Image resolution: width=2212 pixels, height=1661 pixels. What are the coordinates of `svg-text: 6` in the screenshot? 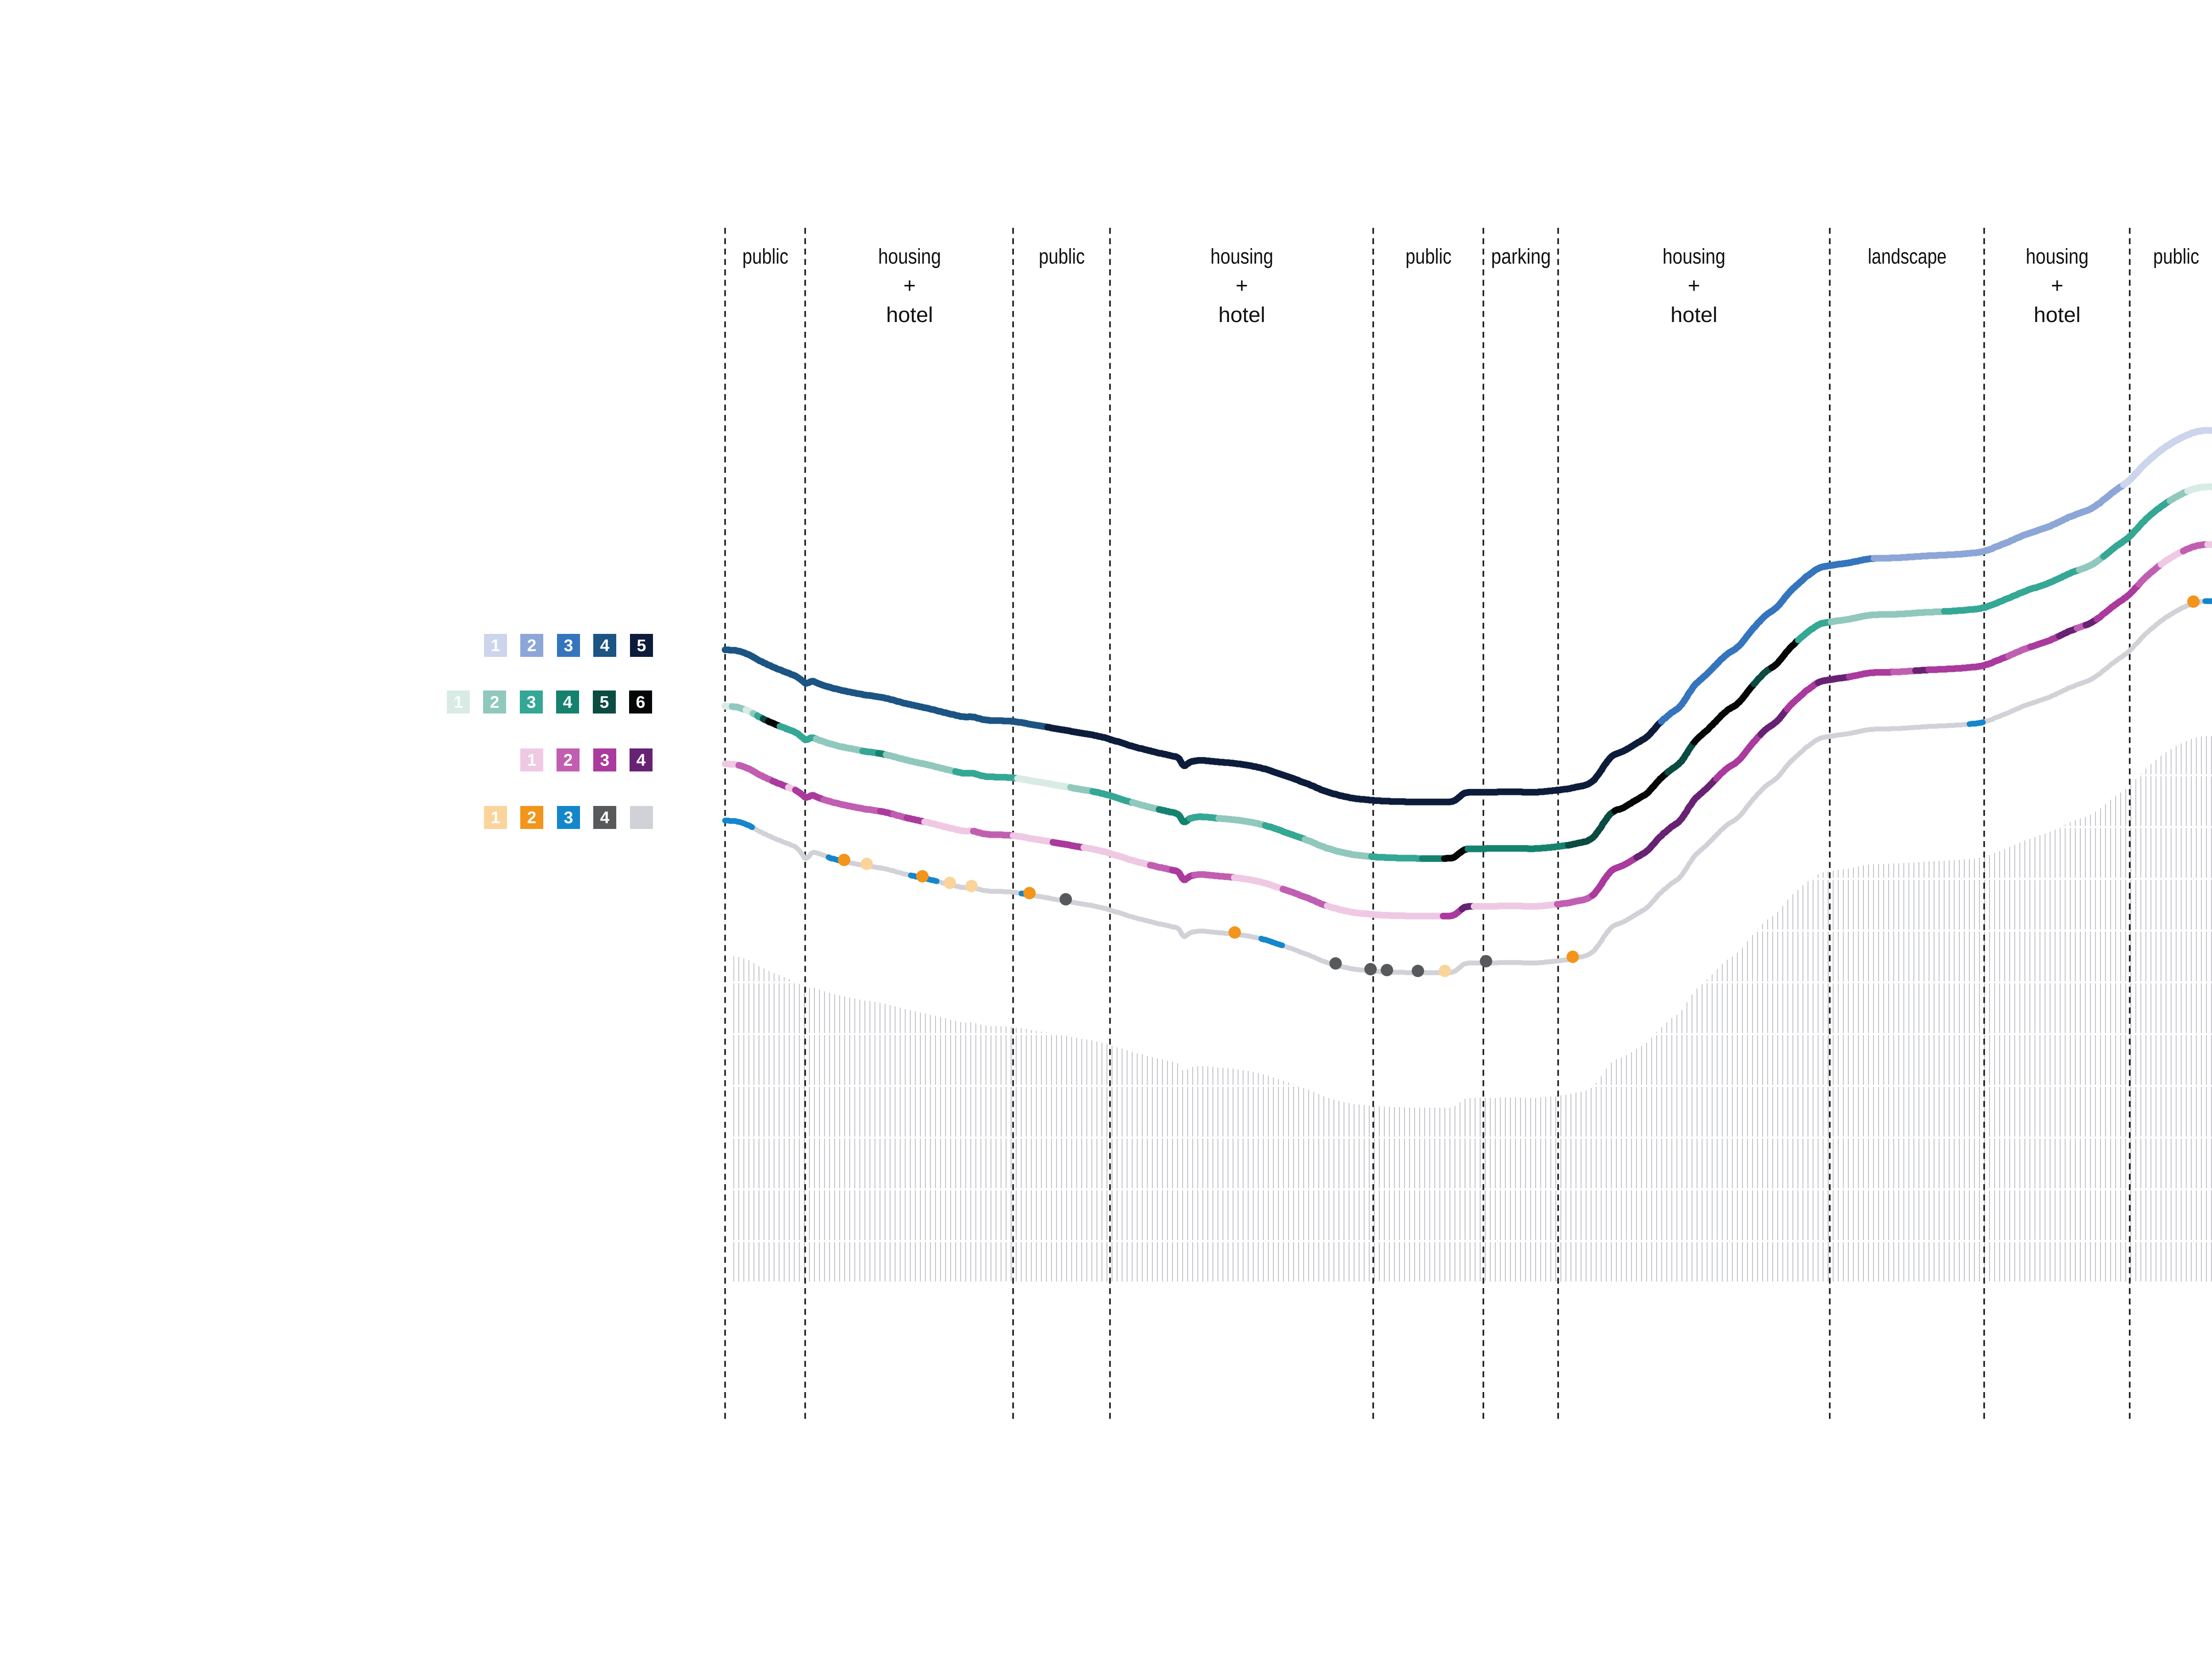 It's located at (641, 702).